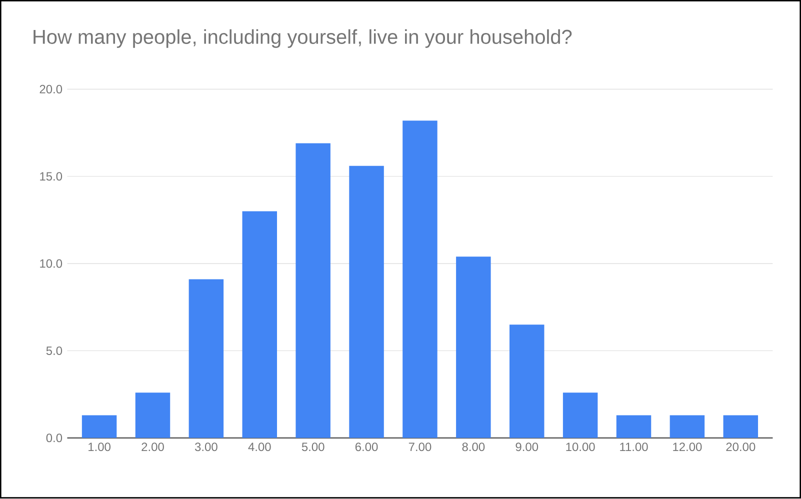 This screenshot has height=499, width=801. I want to click on y-tick-label: 10.0, so click(51, 264).